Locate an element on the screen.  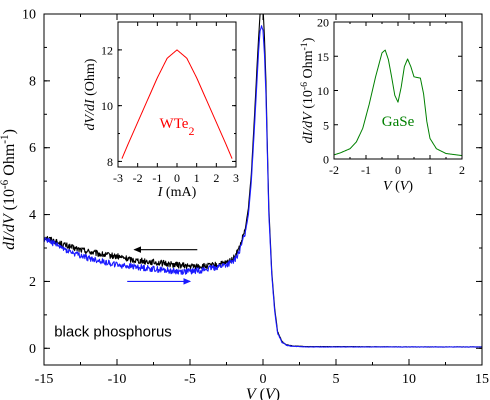
y-tick-label: 12 is located at coordinates (107, 50).